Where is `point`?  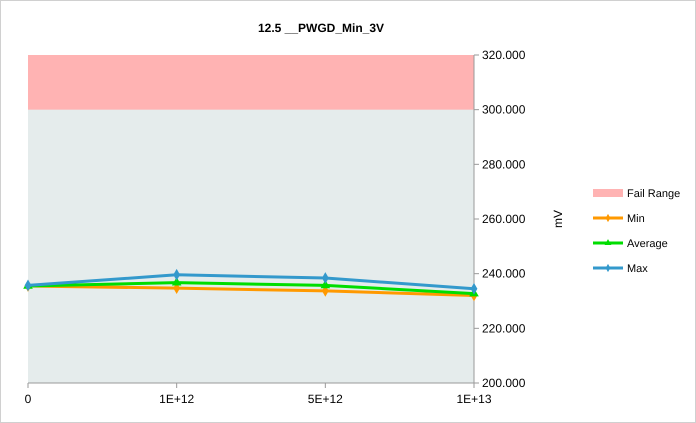 point is located at coordinates (177, 281).